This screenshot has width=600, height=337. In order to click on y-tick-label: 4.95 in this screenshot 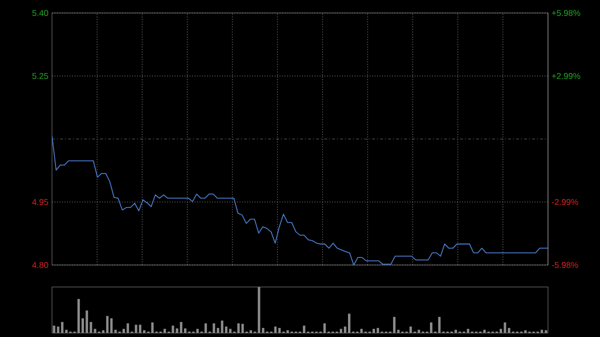, I will do `click(40, 202)`.